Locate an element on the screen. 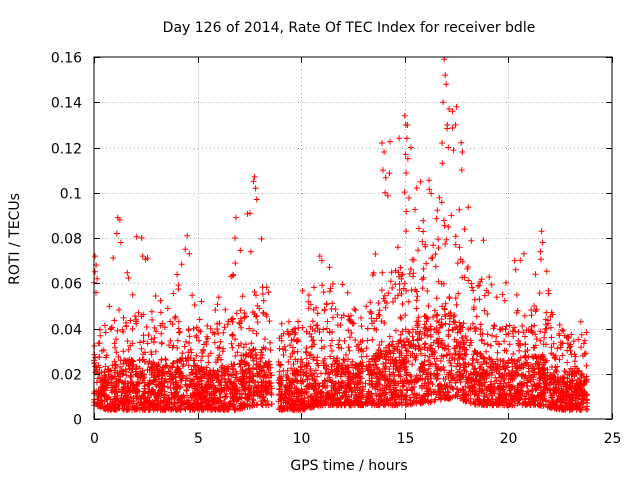  x-axis-label: GPS time / hours is located at coordinates (348, 466).